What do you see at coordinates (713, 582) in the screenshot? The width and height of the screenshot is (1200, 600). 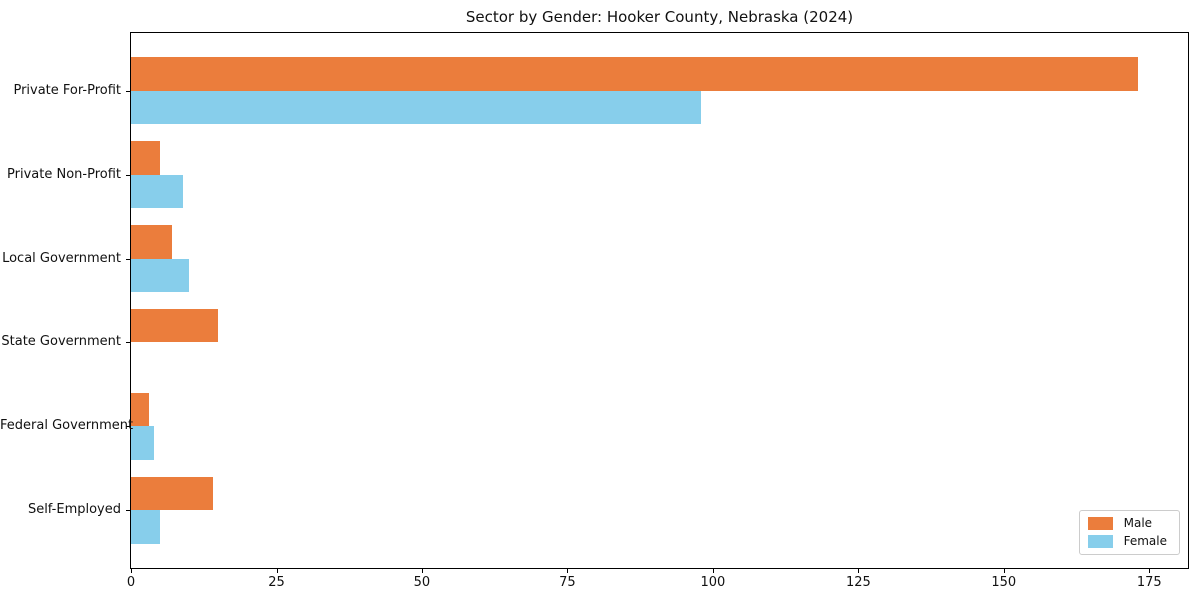 I see `x-axis-tick-label-100: 100` at bounding box center [713, 582].